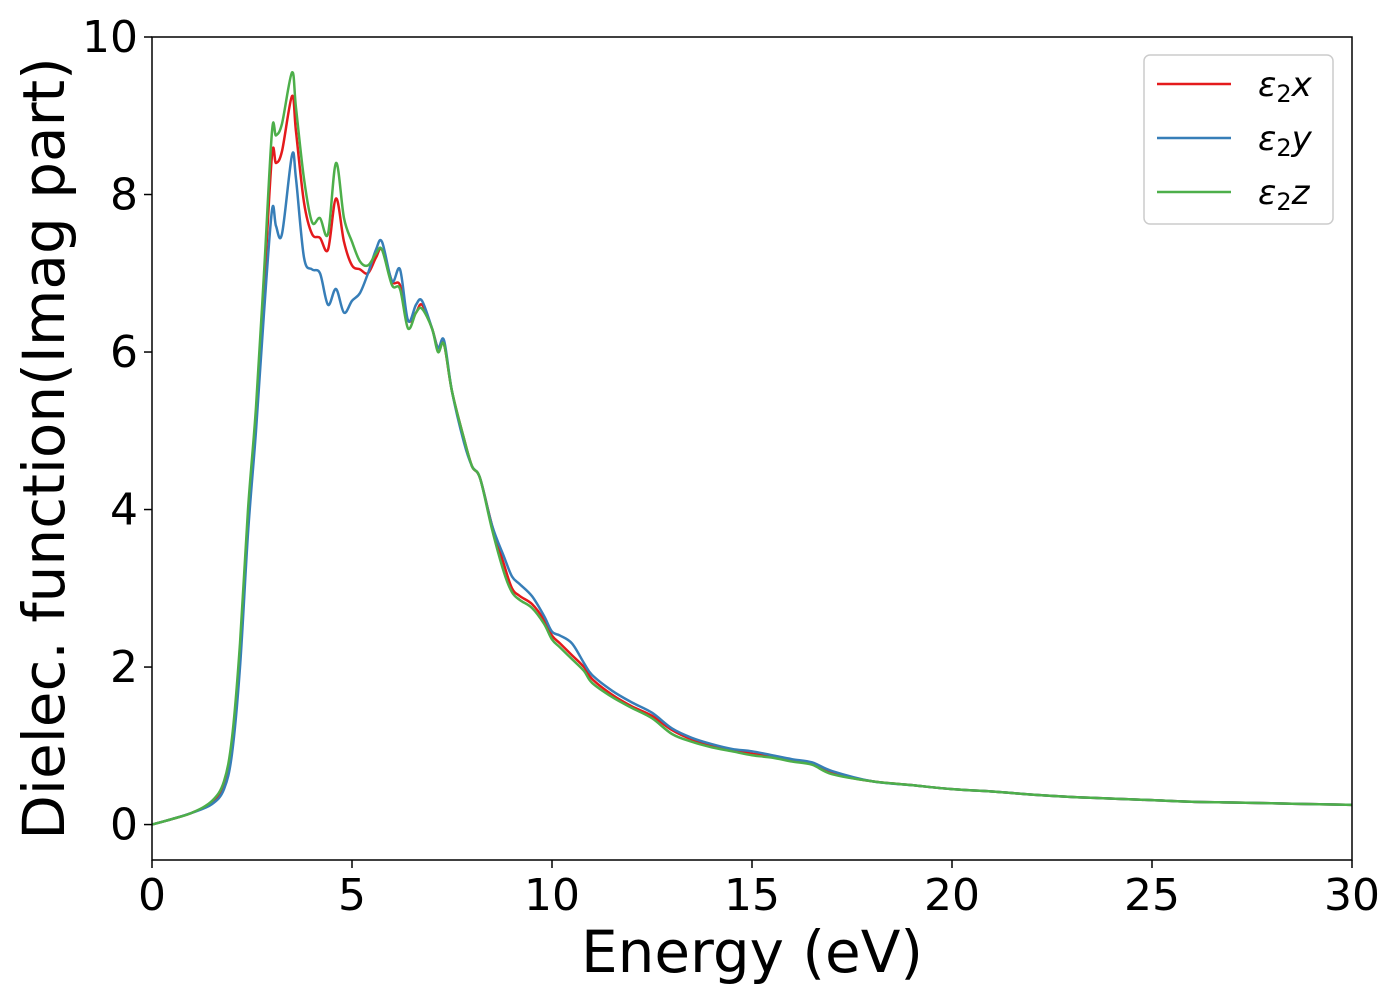  I want to click on legend-label-z: ε2z, so click(1284, 194).